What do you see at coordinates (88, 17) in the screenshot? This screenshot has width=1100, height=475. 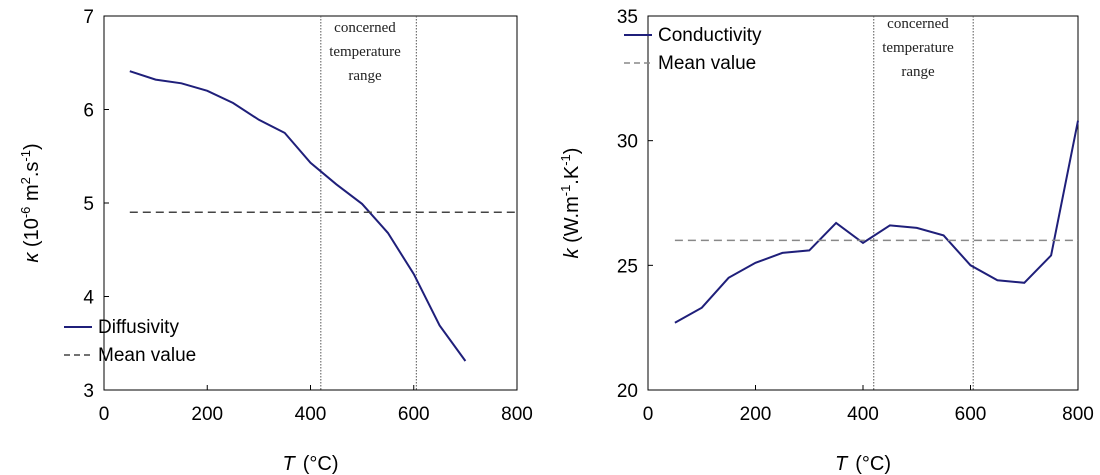 I see `y-tick-label: 7` at bounding box center [88, 17].